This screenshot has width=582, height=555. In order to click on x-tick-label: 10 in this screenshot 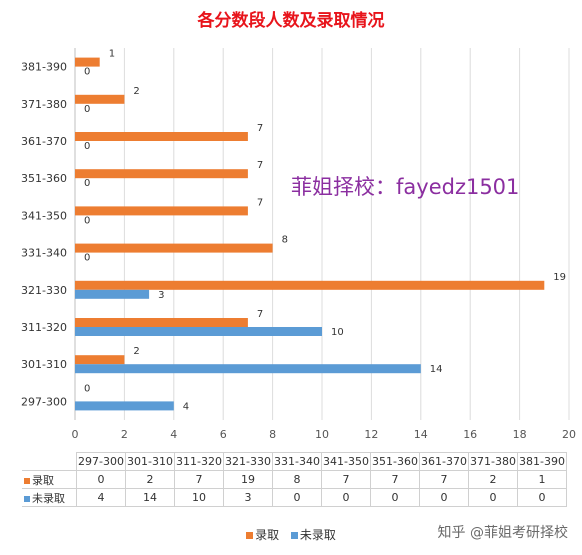, I will do `click(322, 434)`.